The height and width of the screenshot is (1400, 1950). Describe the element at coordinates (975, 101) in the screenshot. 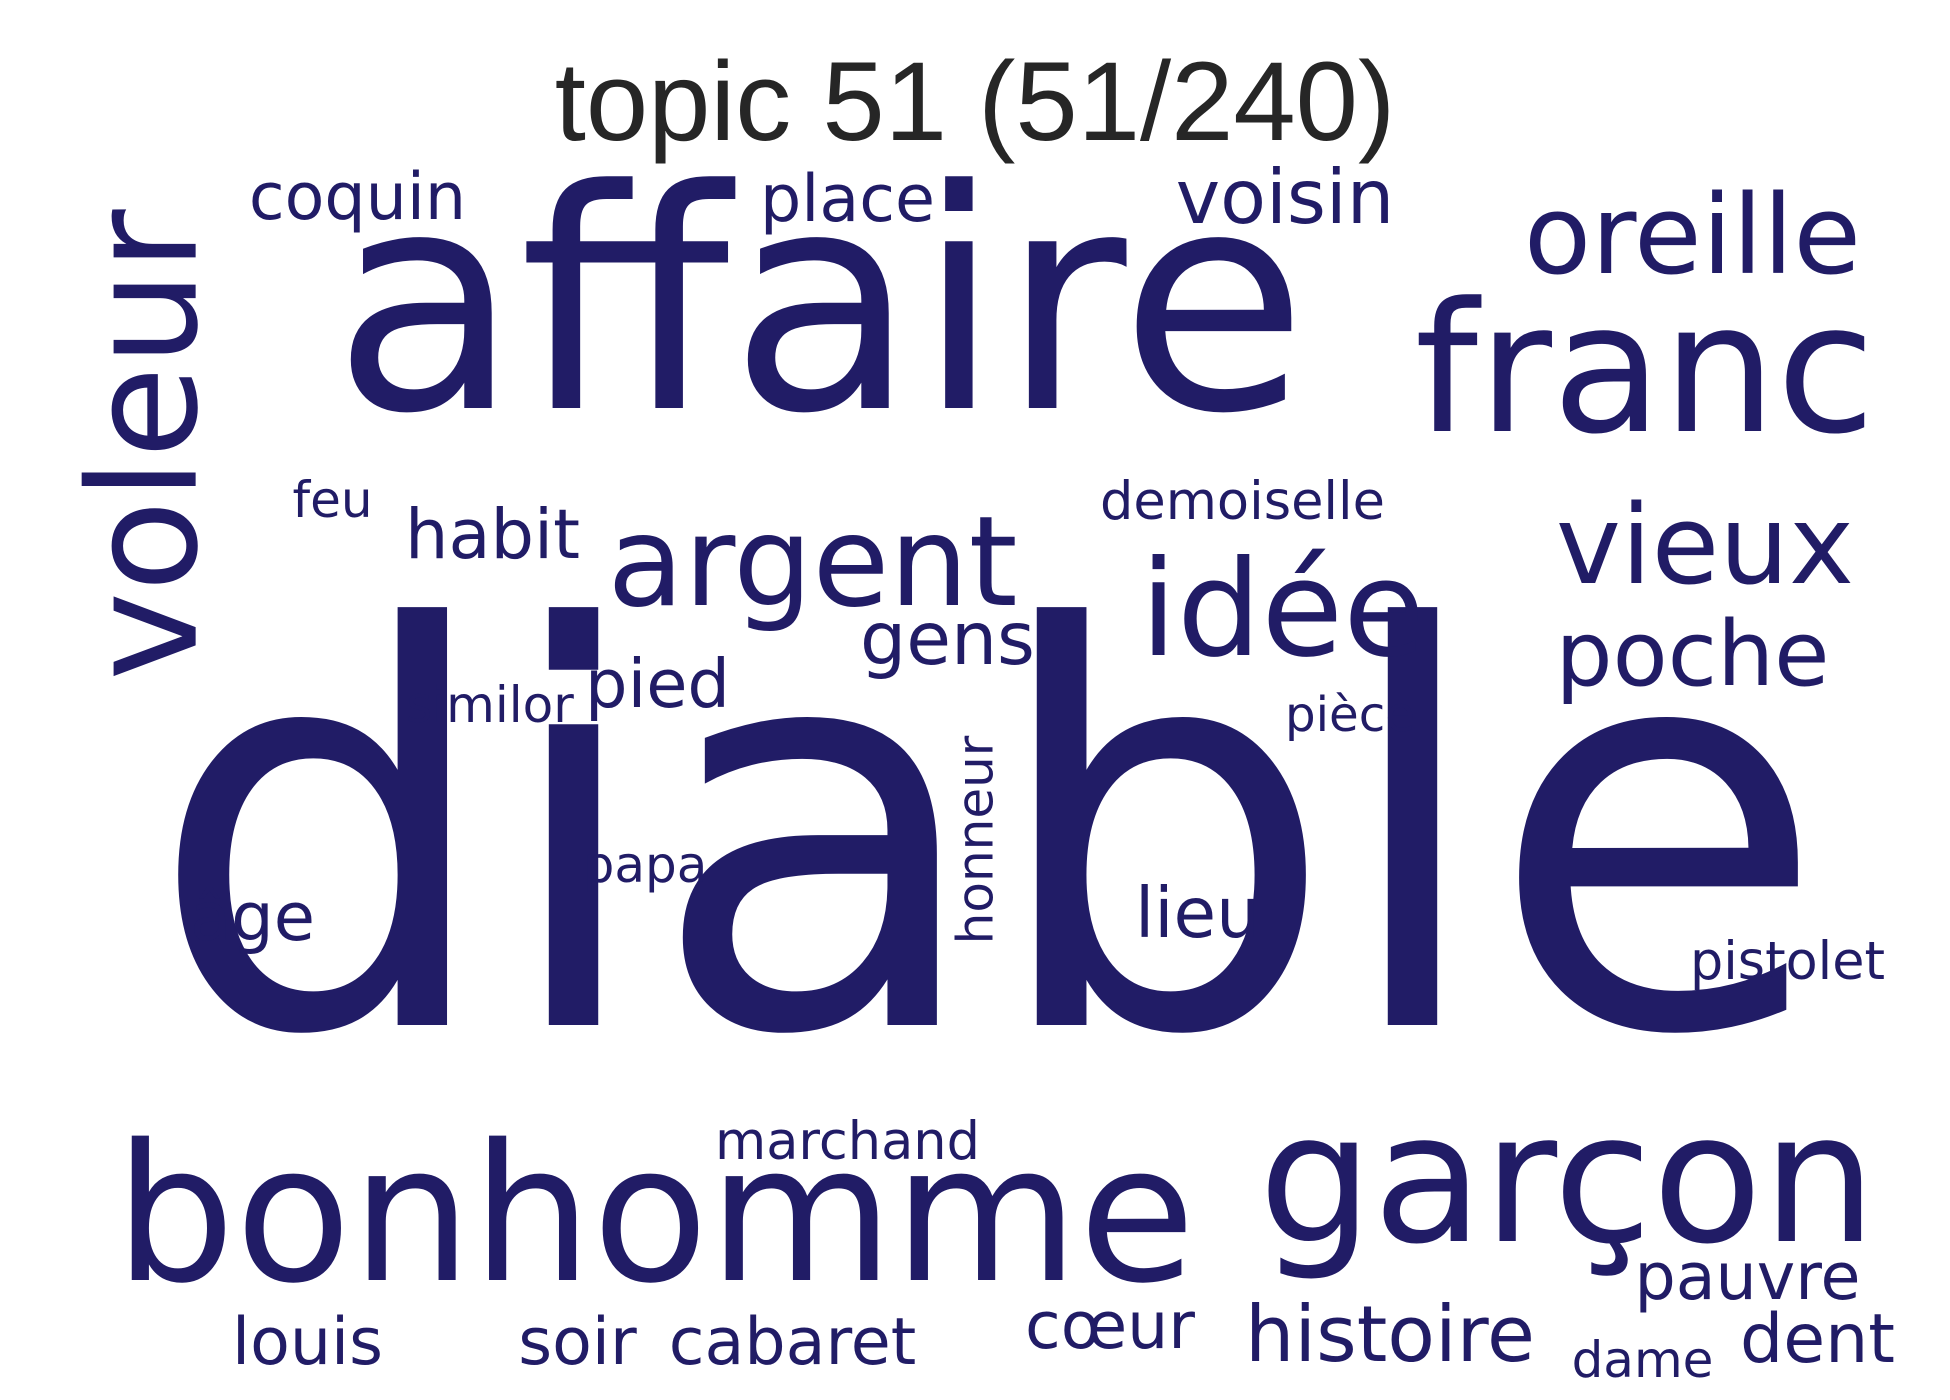

I see `chart-title: topic 51 (51/240)` at that location.